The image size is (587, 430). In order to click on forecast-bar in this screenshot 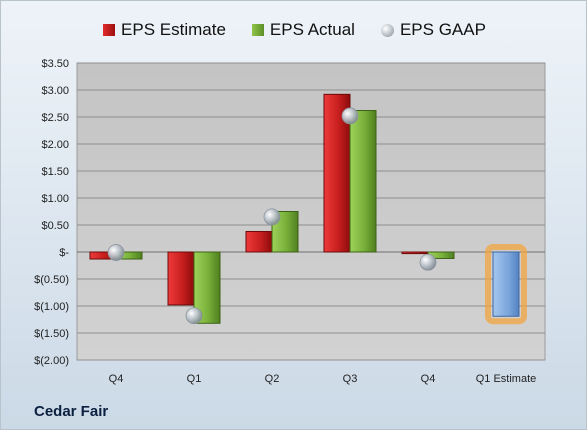, I will do `click(506, 284)`.